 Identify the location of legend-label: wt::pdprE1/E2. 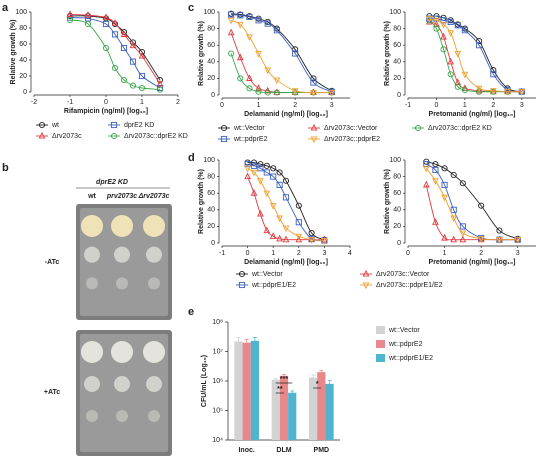
(410, 358).